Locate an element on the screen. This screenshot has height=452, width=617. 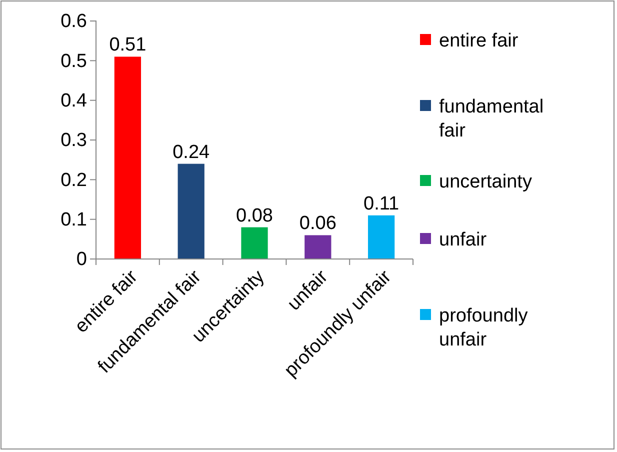
data-label: 0.06 is located at coordinates (317, 223).